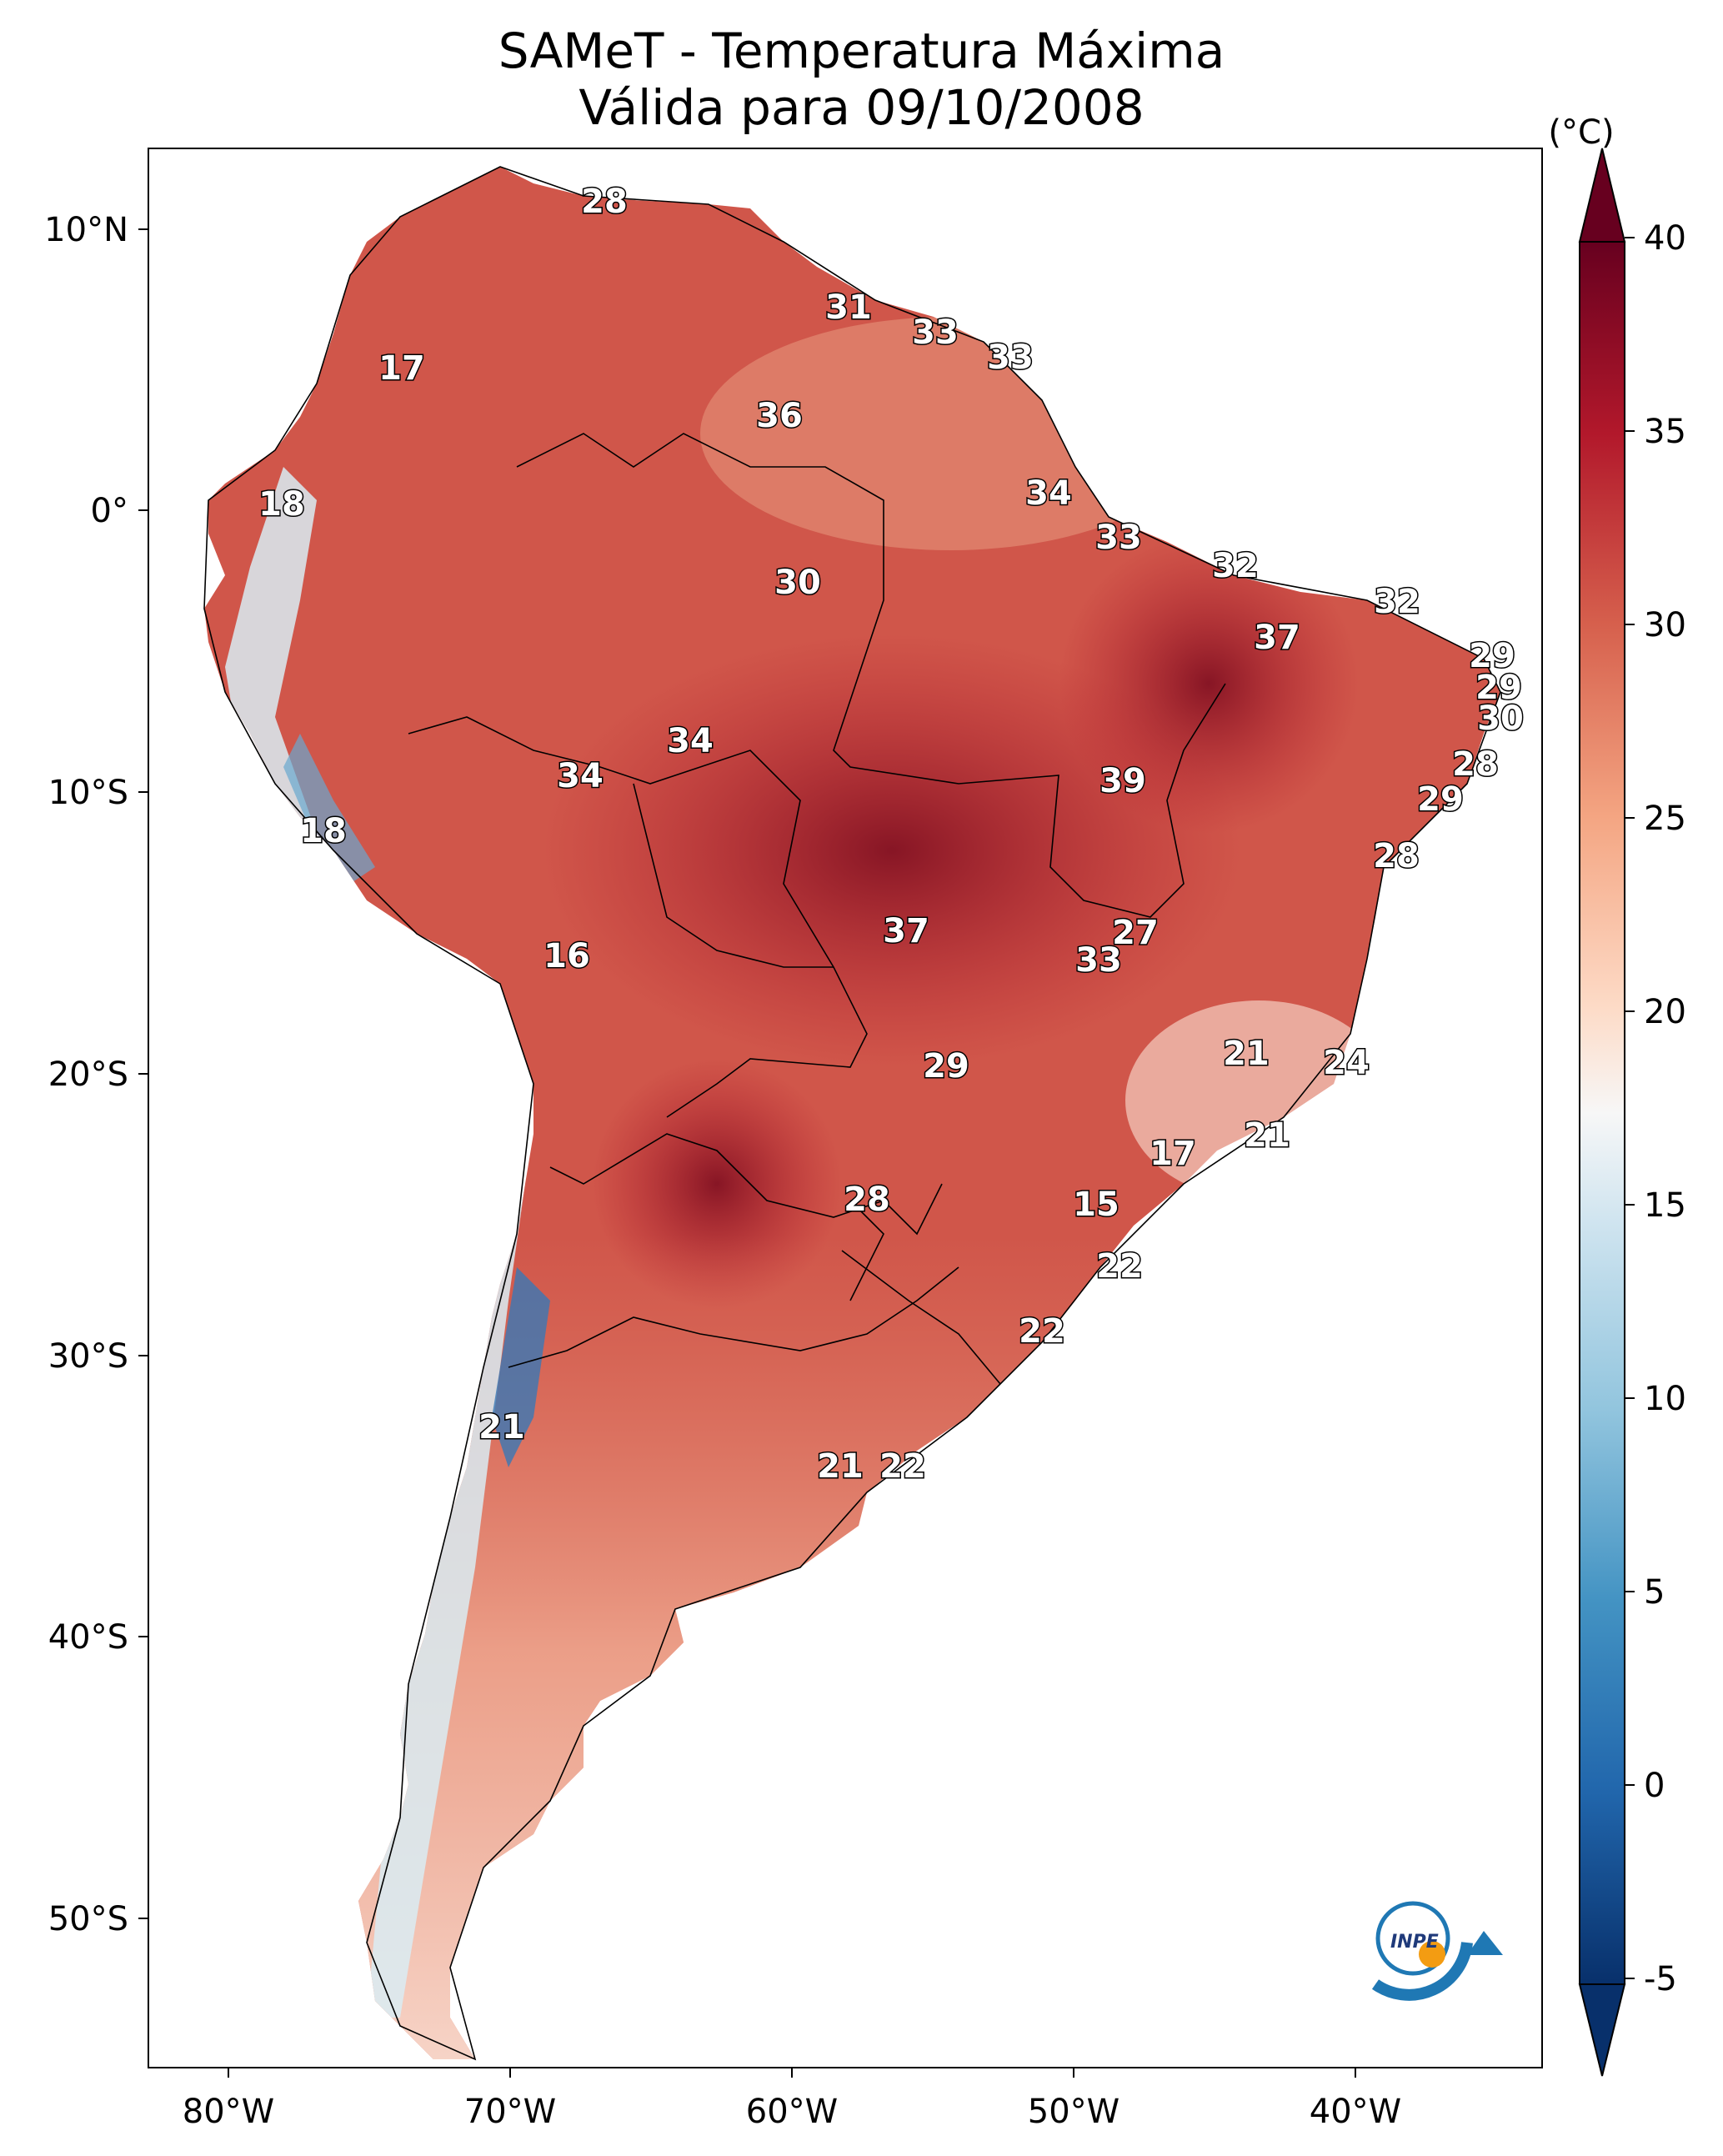 Image resolution: width=1723 pixels, height=2156 pixels. I want to click on temperature-label: 27, so click(1135, 933).